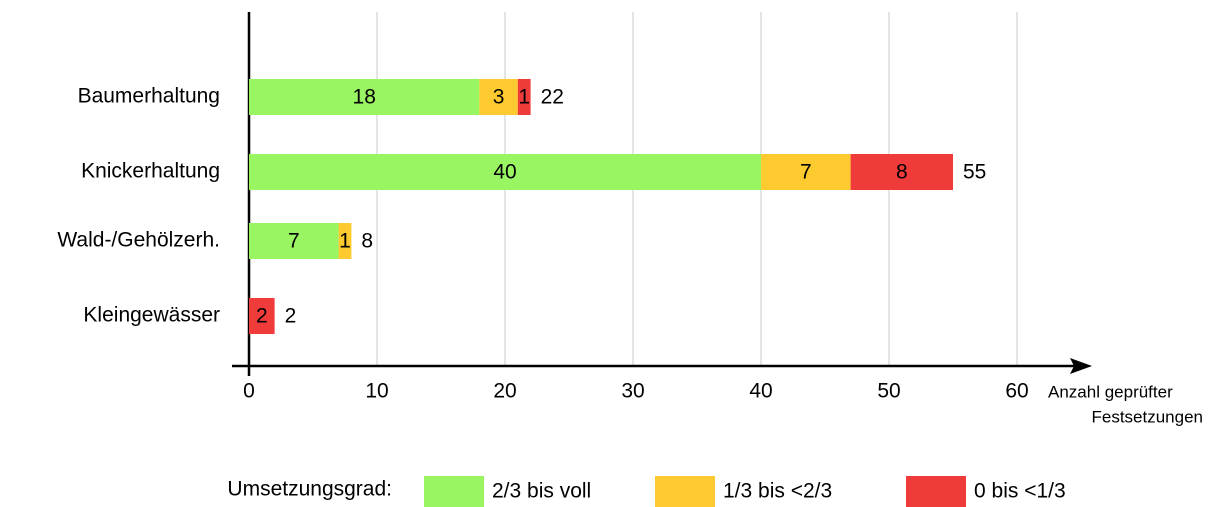 This screenshot has width=1223, height=507. Describe the element at coordinates (504, 391) in the screenshot. I see `x-tick-label: 20` at that location.